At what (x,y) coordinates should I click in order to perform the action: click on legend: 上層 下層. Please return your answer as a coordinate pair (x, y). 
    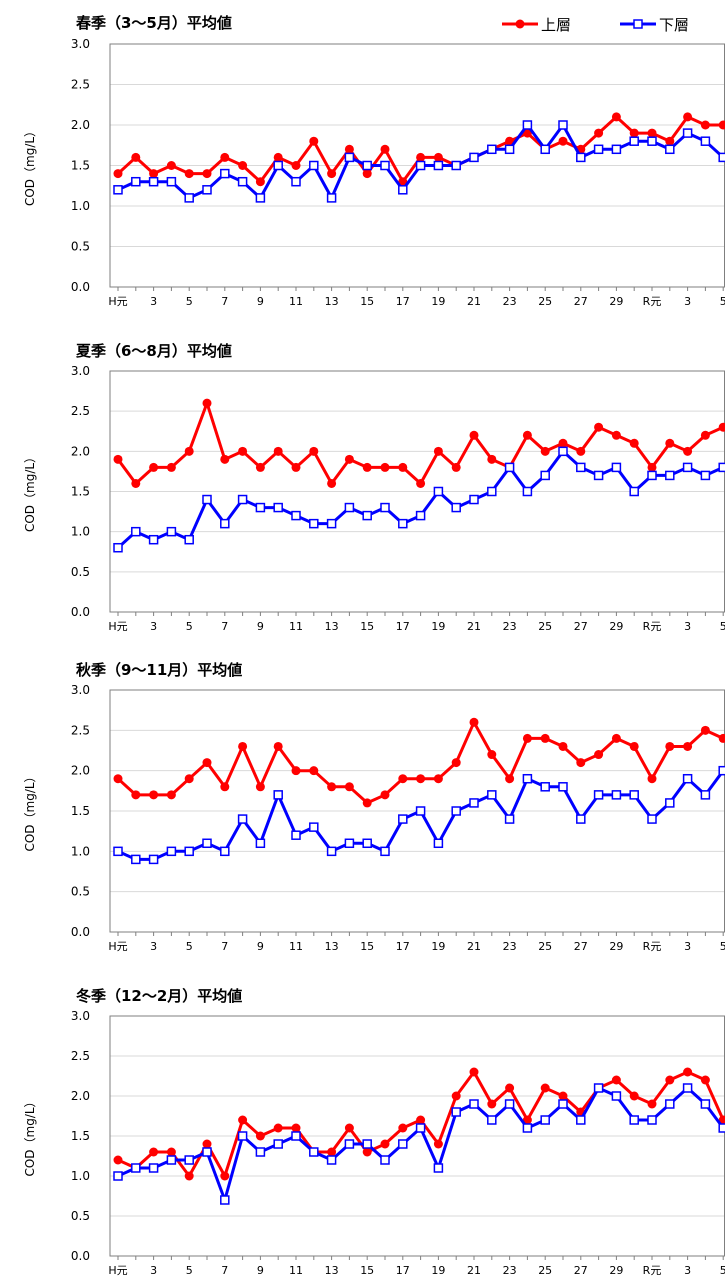
    Looking at the image, I should click on (595, 25).